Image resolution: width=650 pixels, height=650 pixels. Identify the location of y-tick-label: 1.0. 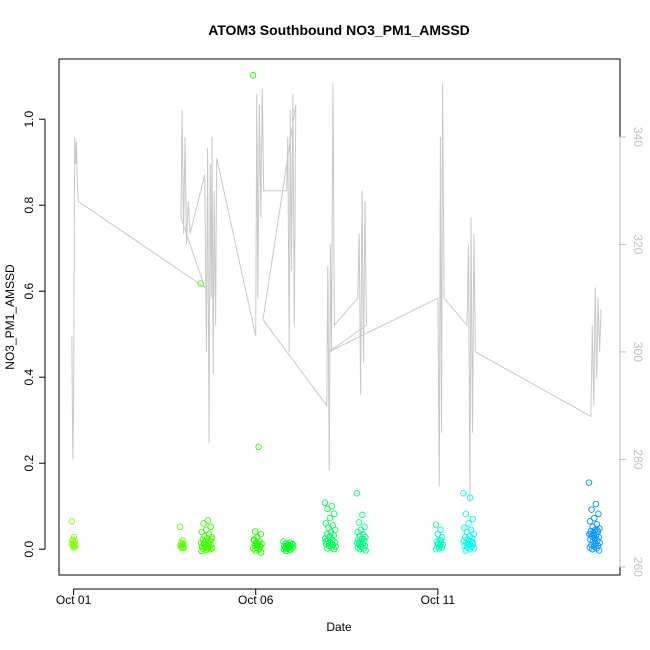
(29, 119).